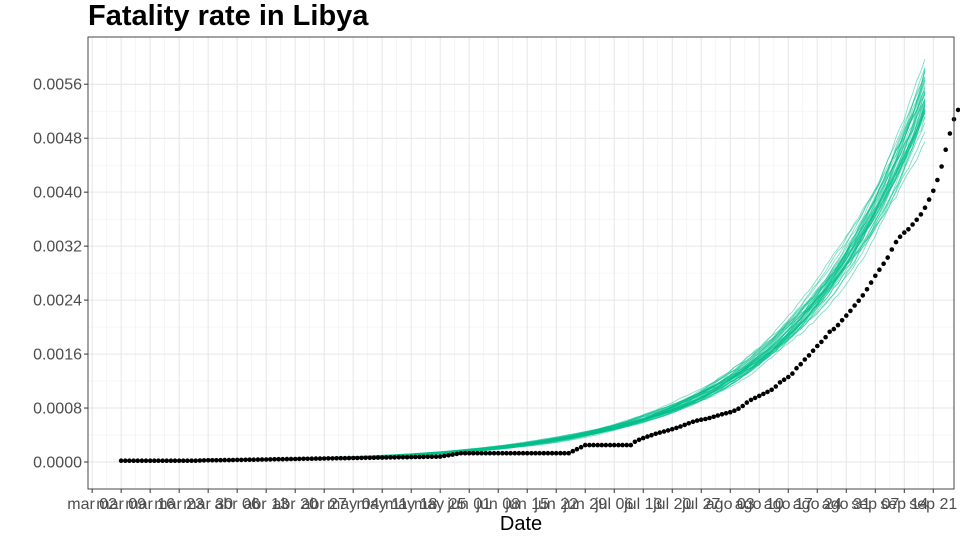 This screenshot has width=960, height=540. Describe the element at coordinates (228, 16) in the screenshot. I see `chart-title: Fatality rate in Libya` at that location.